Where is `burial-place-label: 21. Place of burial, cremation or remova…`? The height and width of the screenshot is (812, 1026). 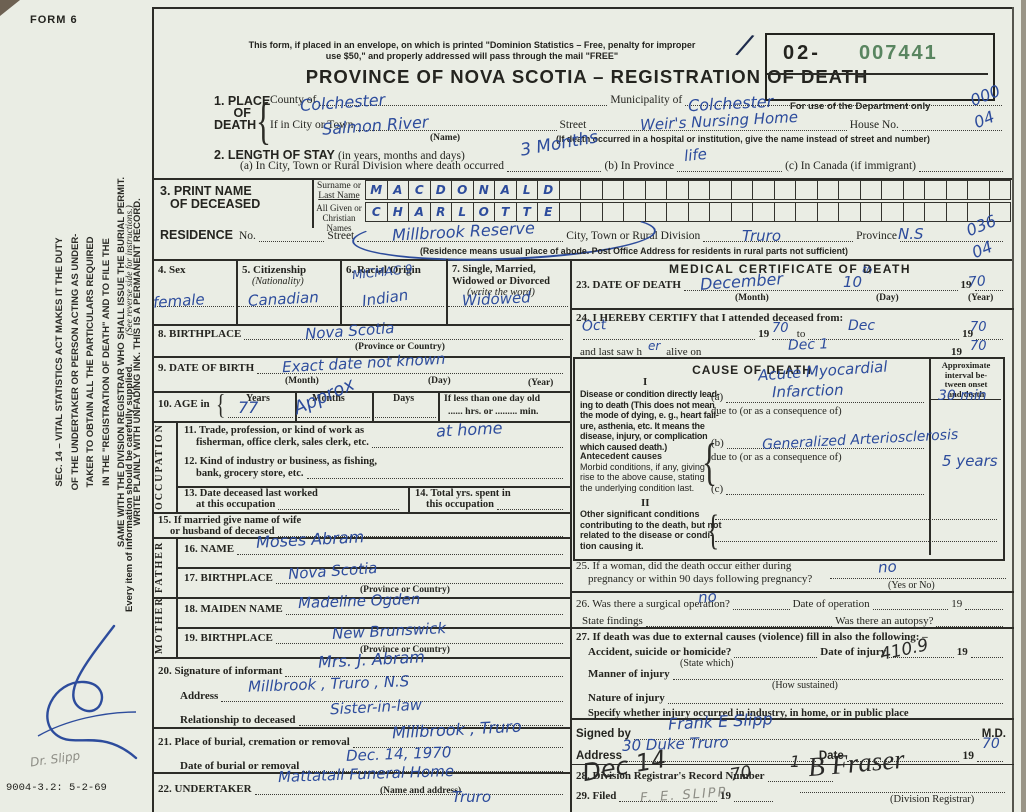 burial-place-label: 21. Place of burial, cremation or remova… is located at coordinates (254, 742).